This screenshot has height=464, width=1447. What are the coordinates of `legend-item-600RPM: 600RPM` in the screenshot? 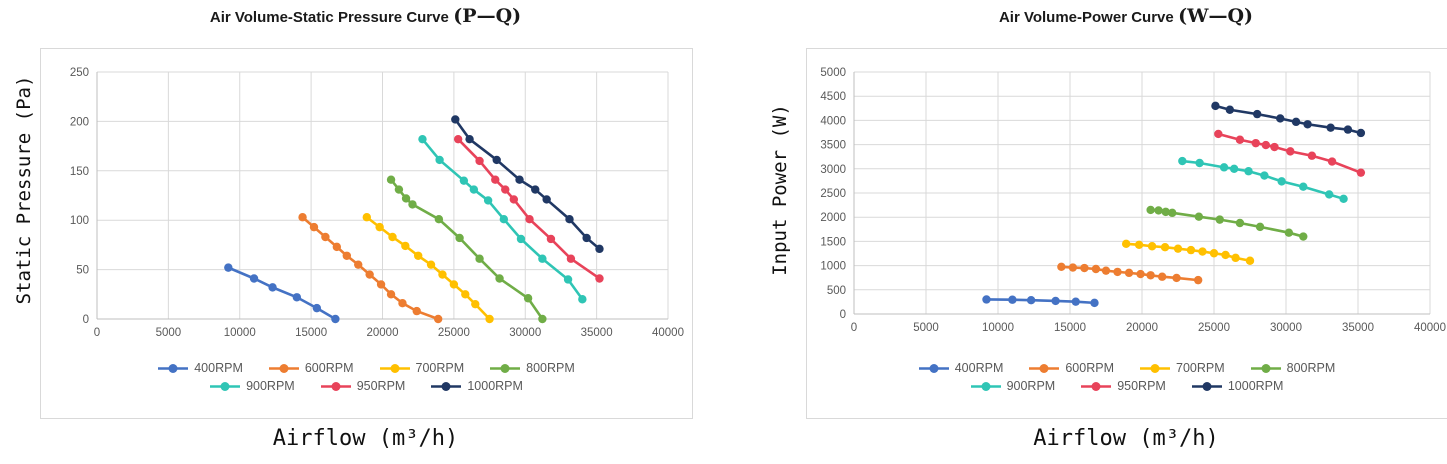 It's located at (1071, 368).